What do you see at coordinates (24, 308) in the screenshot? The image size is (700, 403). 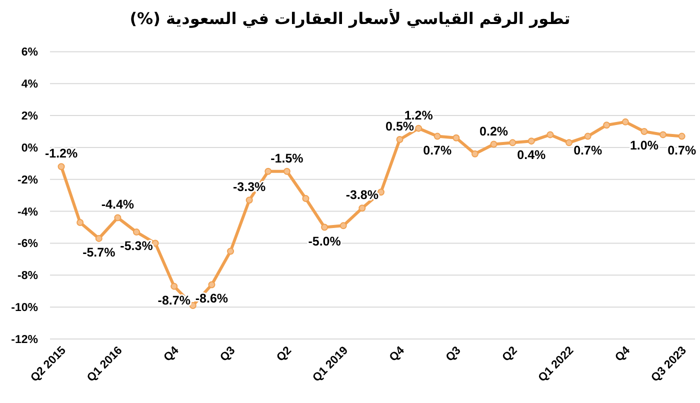 I see `y-tick-label: -10%` at bounding box center [24, 308].